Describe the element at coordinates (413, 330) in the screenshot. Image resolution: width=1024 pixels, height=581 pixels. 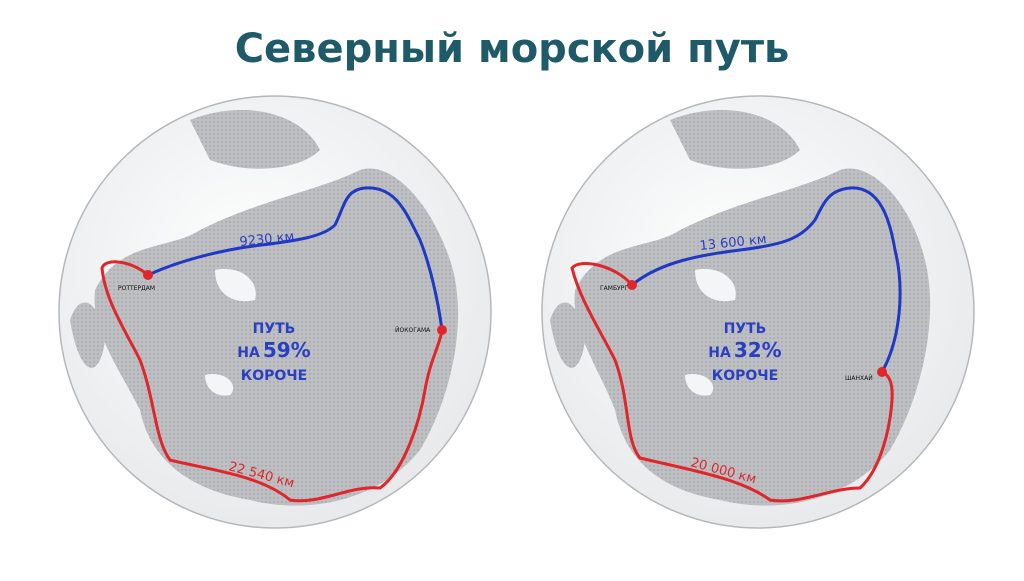
I see `destination-label: ЙОКОГАМА` at that location.